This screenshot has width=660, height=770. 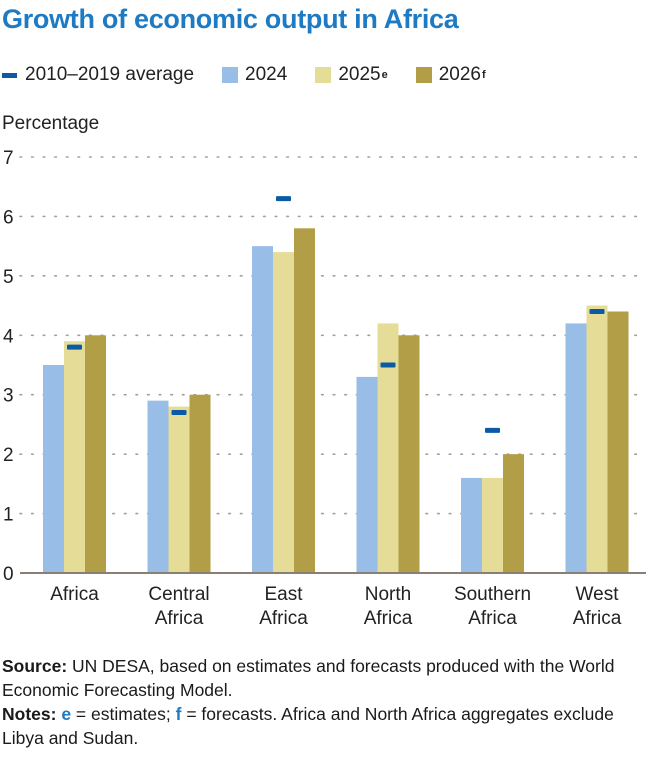 I want to click on x-tick-label: North, so click(x=388, y=594).